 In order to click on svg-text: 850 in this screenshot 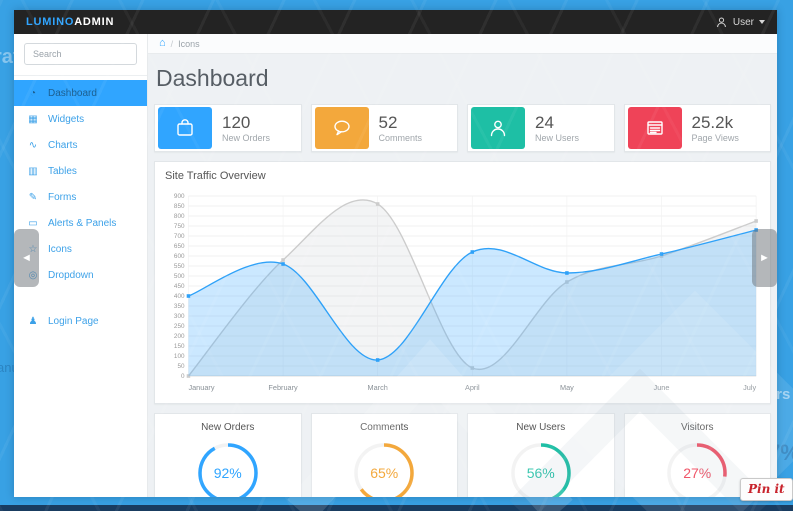, I will do `click(179, 206)`.